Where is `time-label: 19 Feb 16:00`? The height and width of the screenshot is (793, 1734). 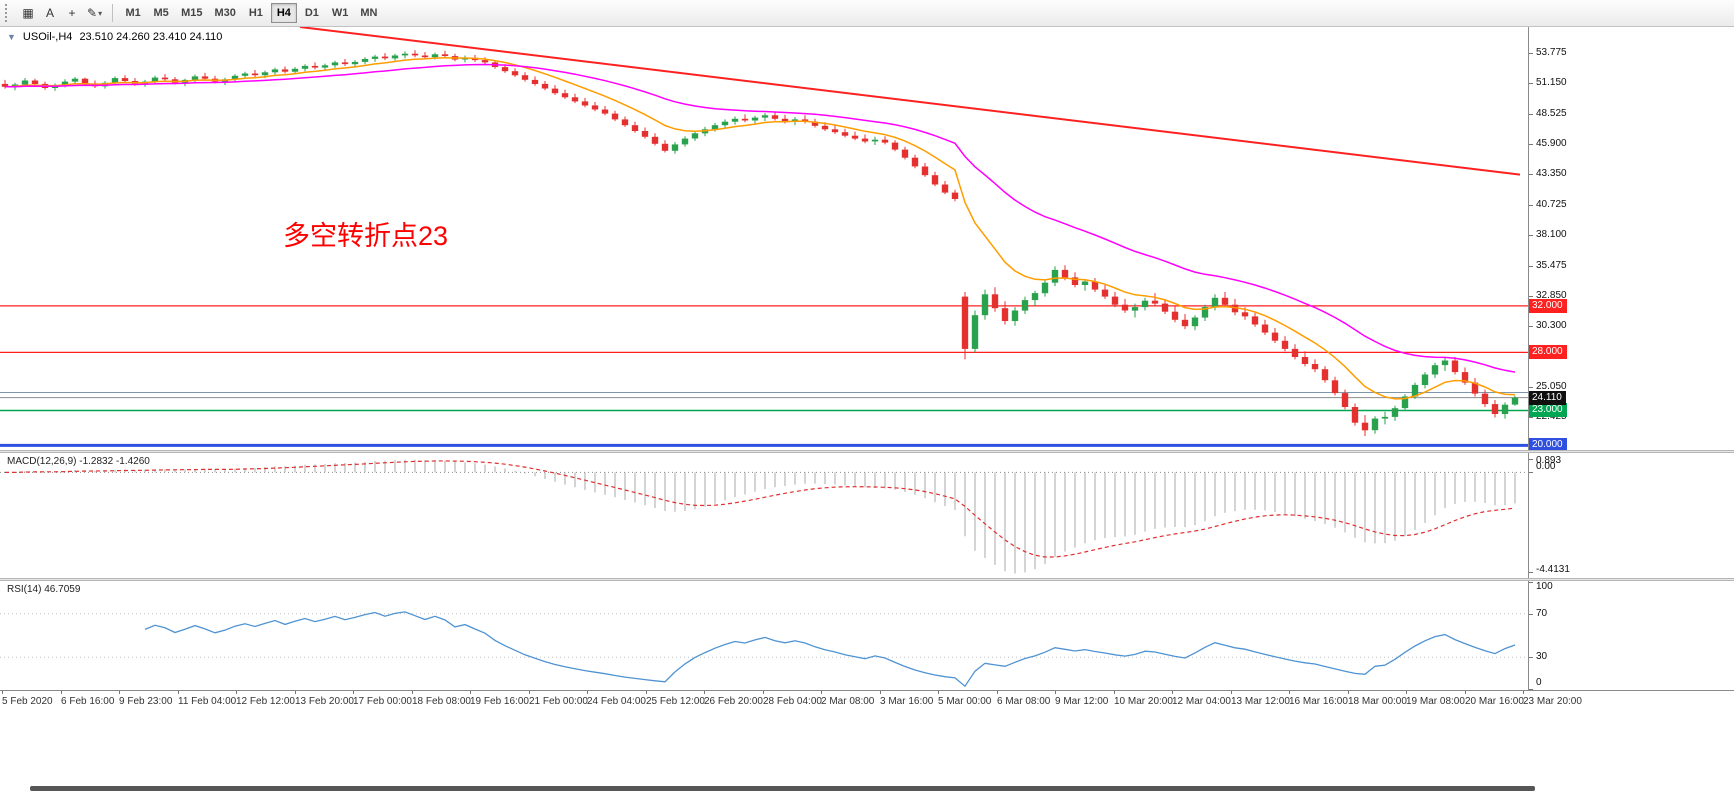
time-label: 19 Feb 16:00 is located at coordinates (499, 701).